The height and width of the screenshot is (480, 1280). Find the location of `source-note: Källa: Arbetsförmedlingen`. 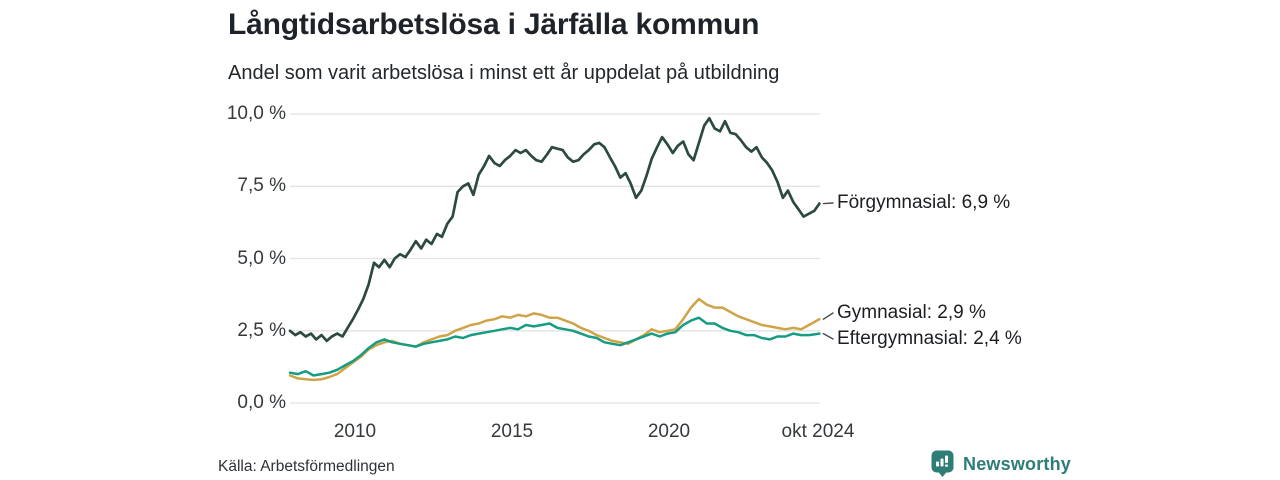

source-note: Källa: Arbetsförmedlingen is located at coordinates (306, 466).